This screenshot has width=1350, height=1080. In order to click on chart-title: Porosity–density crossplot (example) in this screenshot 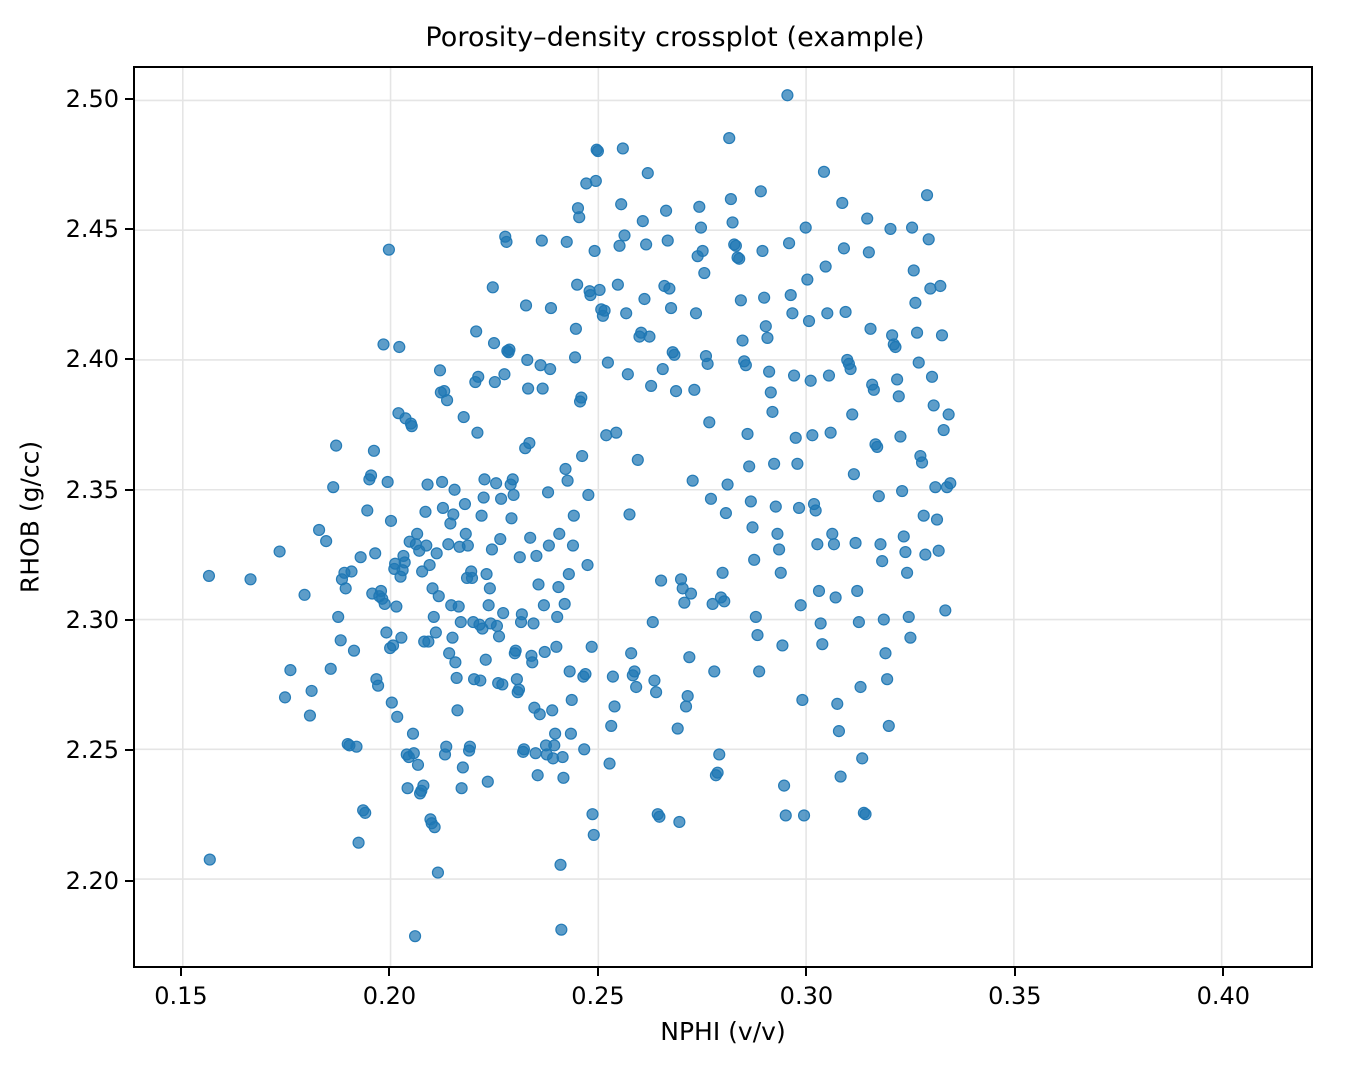, I will do `click(675, 37)`.